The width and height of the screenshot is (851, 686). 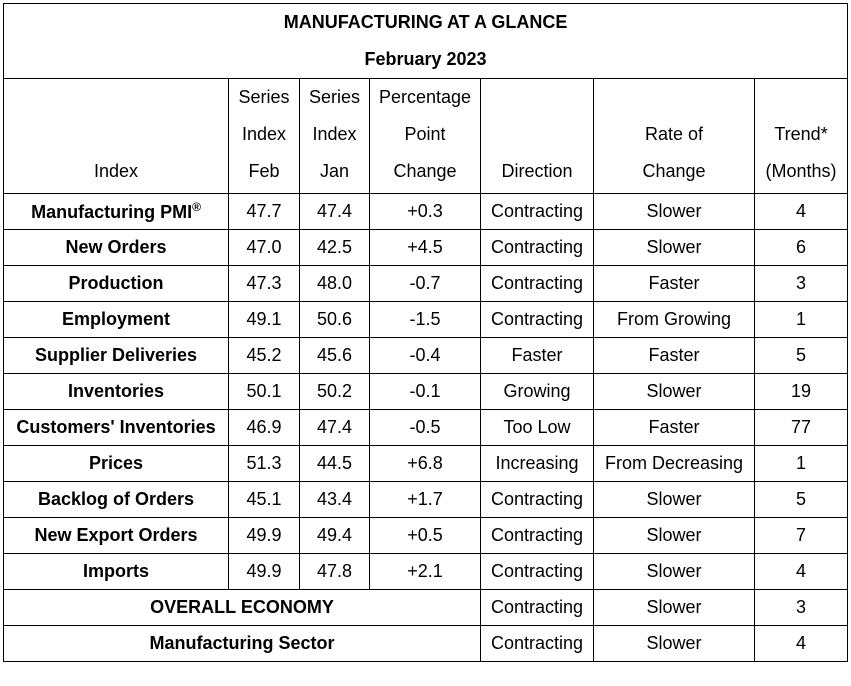 I want to click on series-index-feb: 49.1, so click(x=264, y=319).